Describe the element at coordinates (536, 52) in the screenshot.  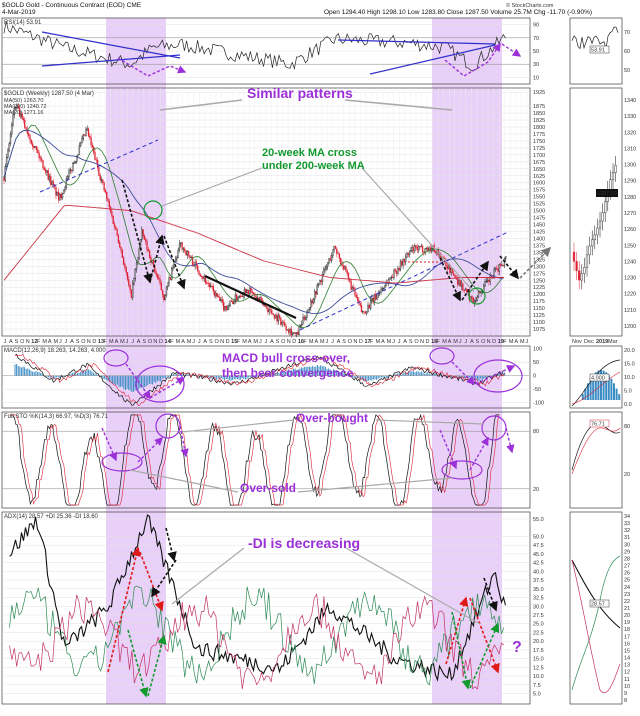
I see `rsi-tick-label: 50` at that location.